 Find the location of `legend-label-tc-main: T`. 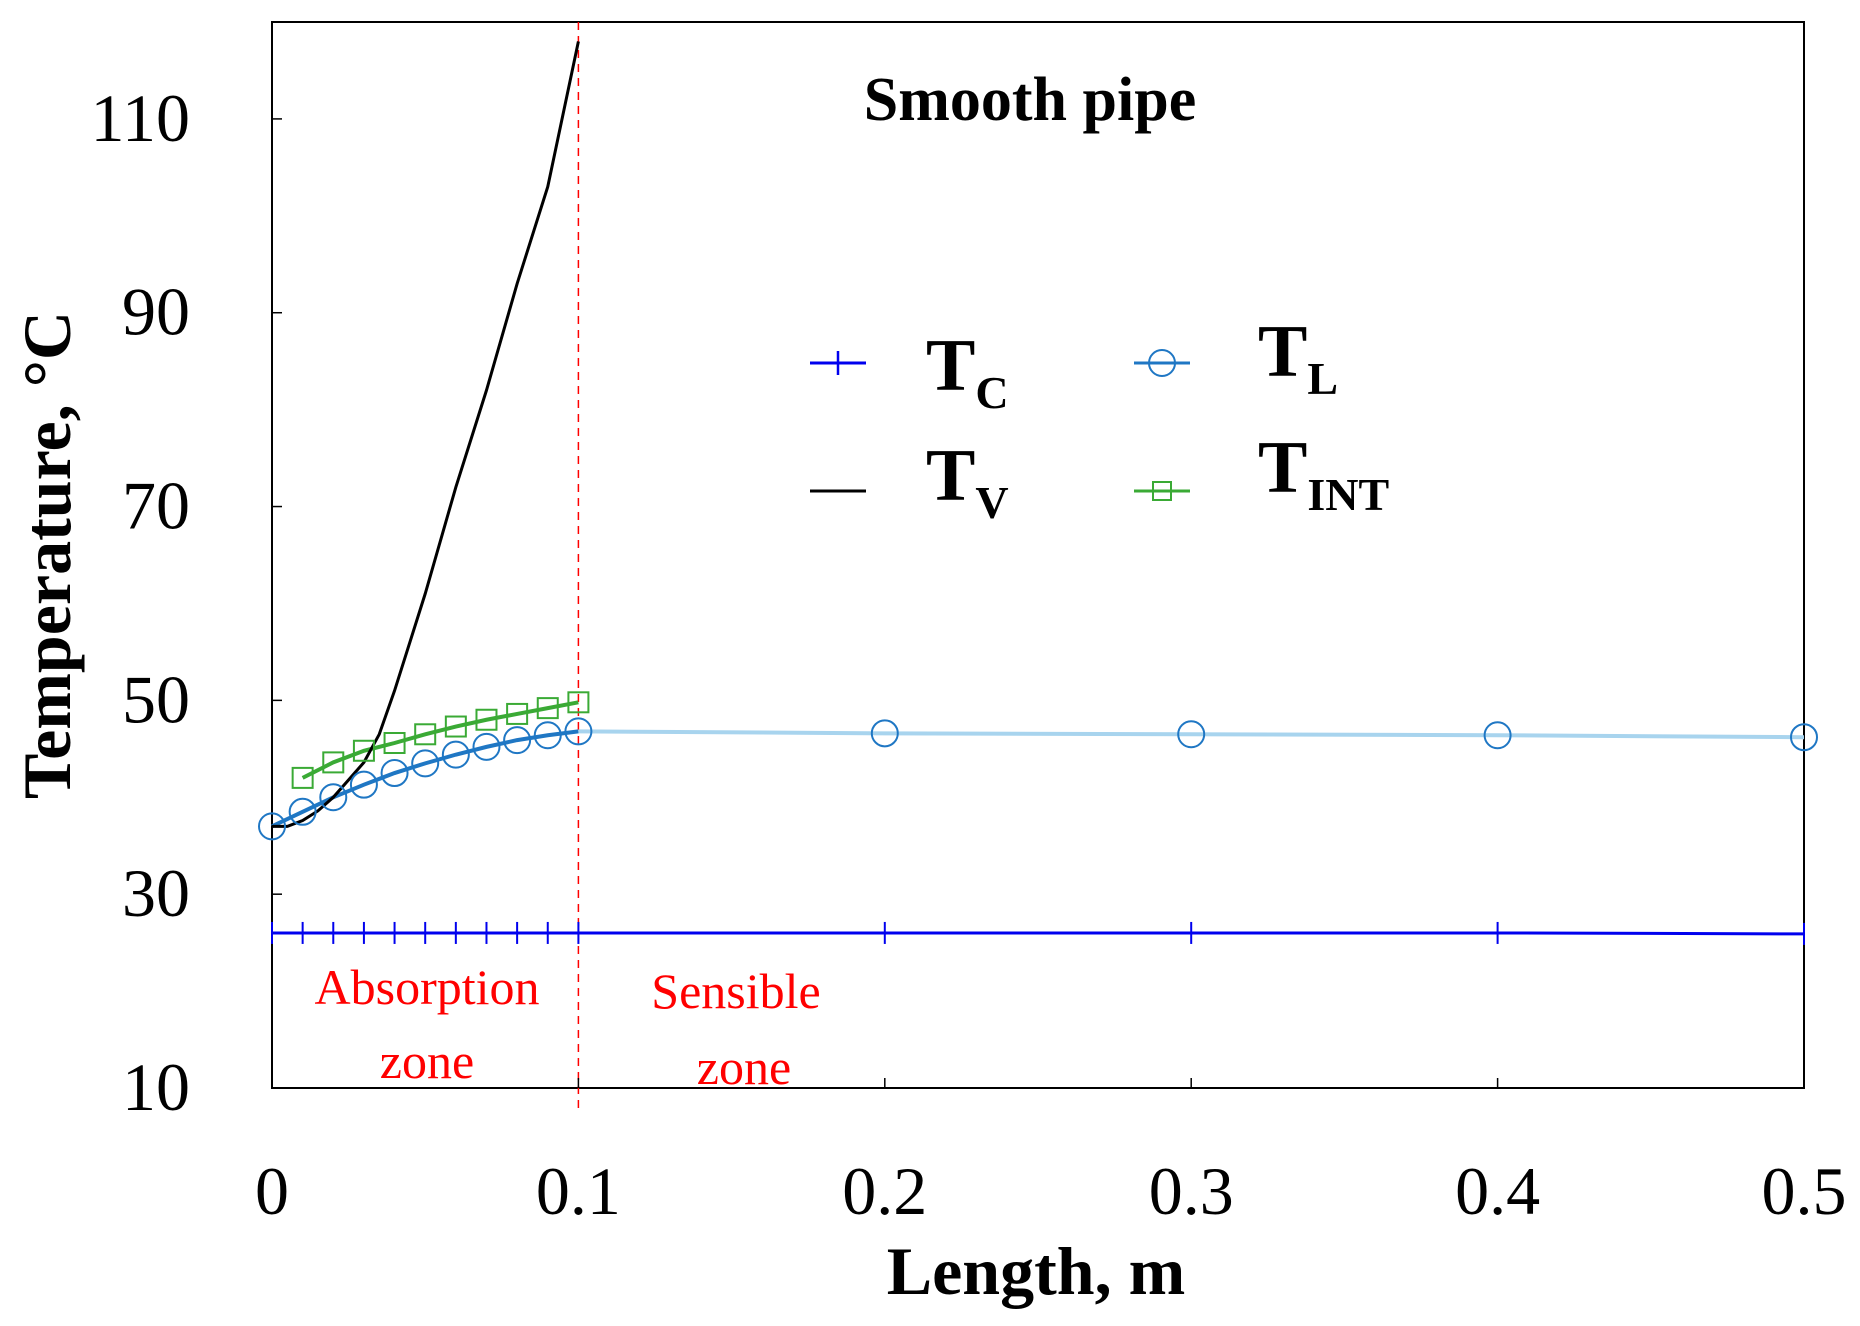

legend-label-tc-main: T is located at coordinates (950, 366).